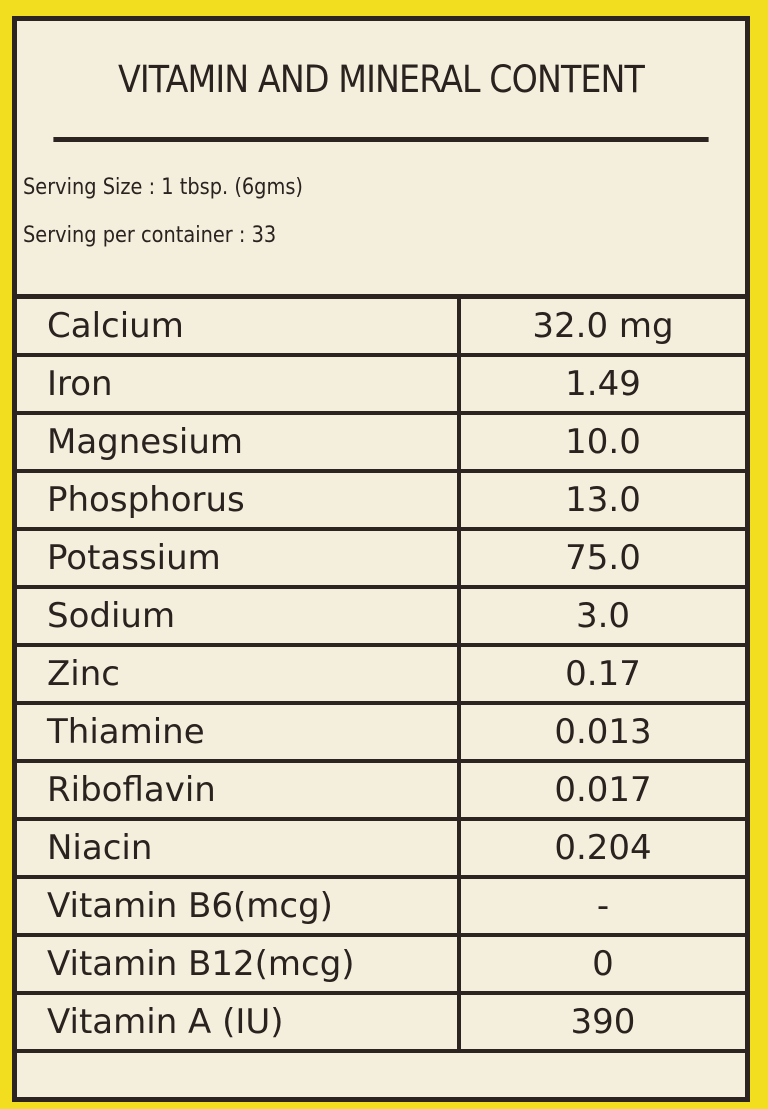  Describe the element at coordinates (239, 558) in the screenshot. I see `nutrient-name: Potassium` at that location.